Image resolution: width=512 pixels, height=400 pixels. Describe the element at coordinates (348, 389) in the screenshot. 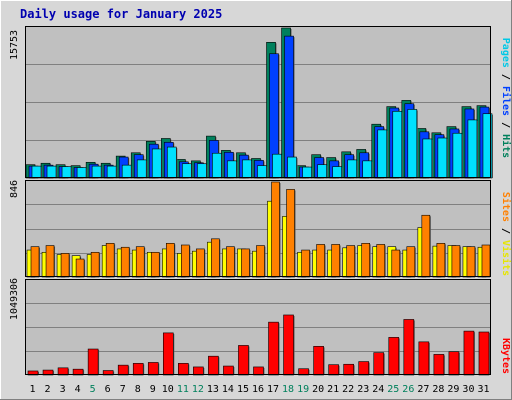

I see `day-label-22: 22` at that location.